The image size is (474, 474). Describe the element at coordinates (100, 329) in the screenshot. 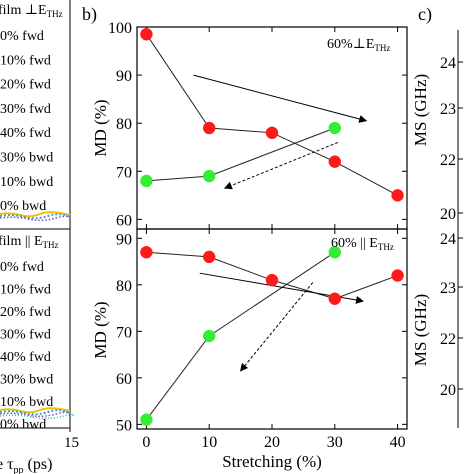

I see `chart-bottom-ylabel: MD (%)` at that location.